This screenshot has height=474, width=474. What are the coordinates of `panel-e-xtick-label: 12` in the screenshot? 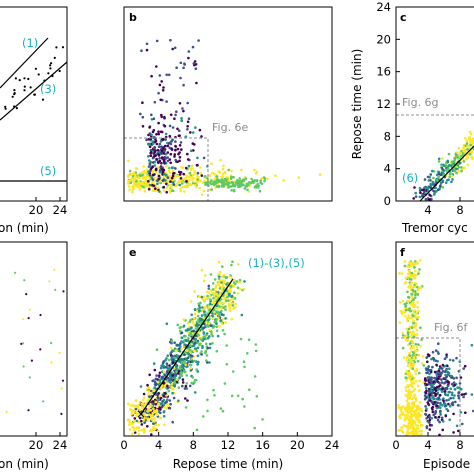 It's located at (228, 445).